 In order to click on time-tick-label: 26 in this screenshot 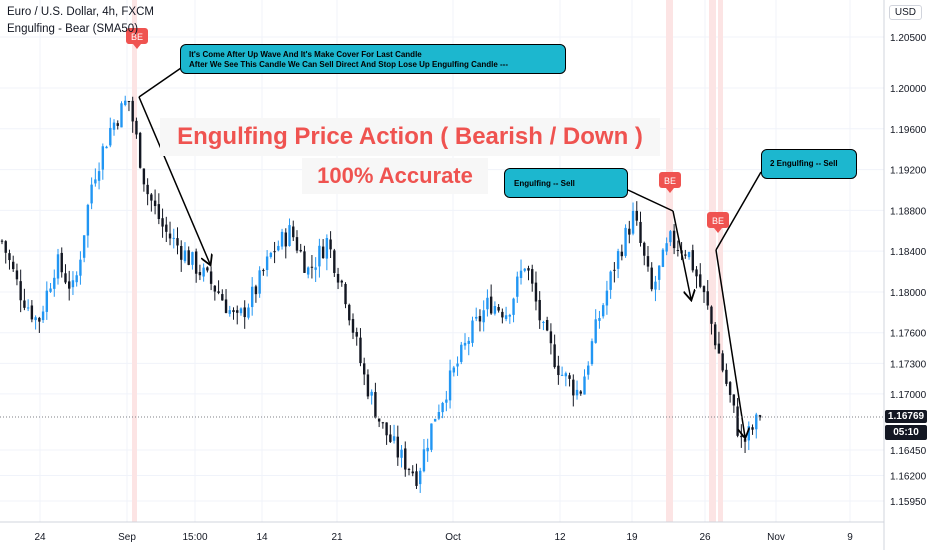, I will do `click(705, 537)`.